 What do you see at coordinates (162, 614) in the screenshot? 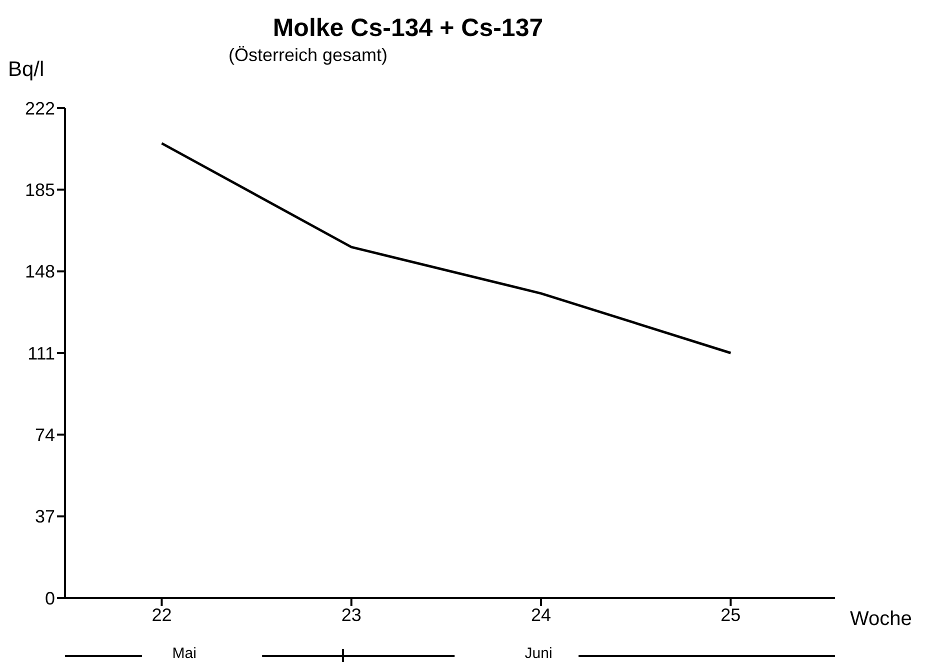
I see `x-tick-label: 22` at bounding box center [162, 614].